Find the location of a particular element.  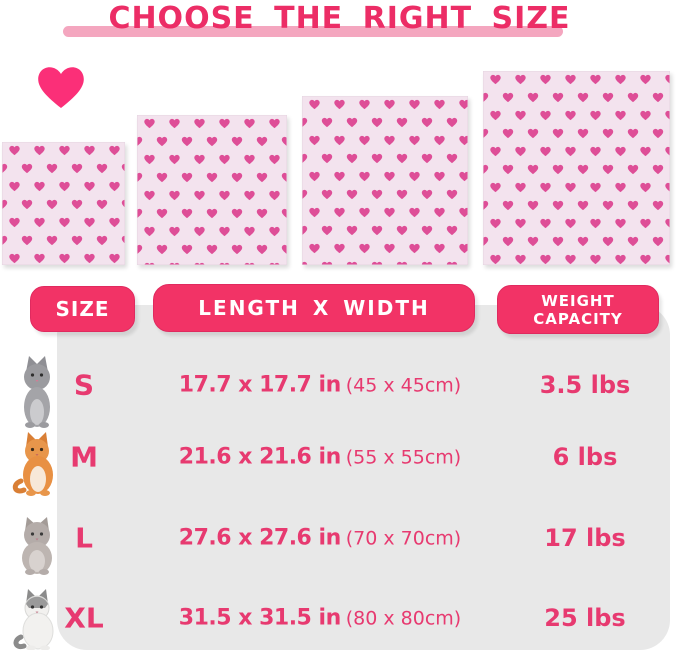

dimensions-cm: (45 x 45cm) is located at coordinates (403, 385).